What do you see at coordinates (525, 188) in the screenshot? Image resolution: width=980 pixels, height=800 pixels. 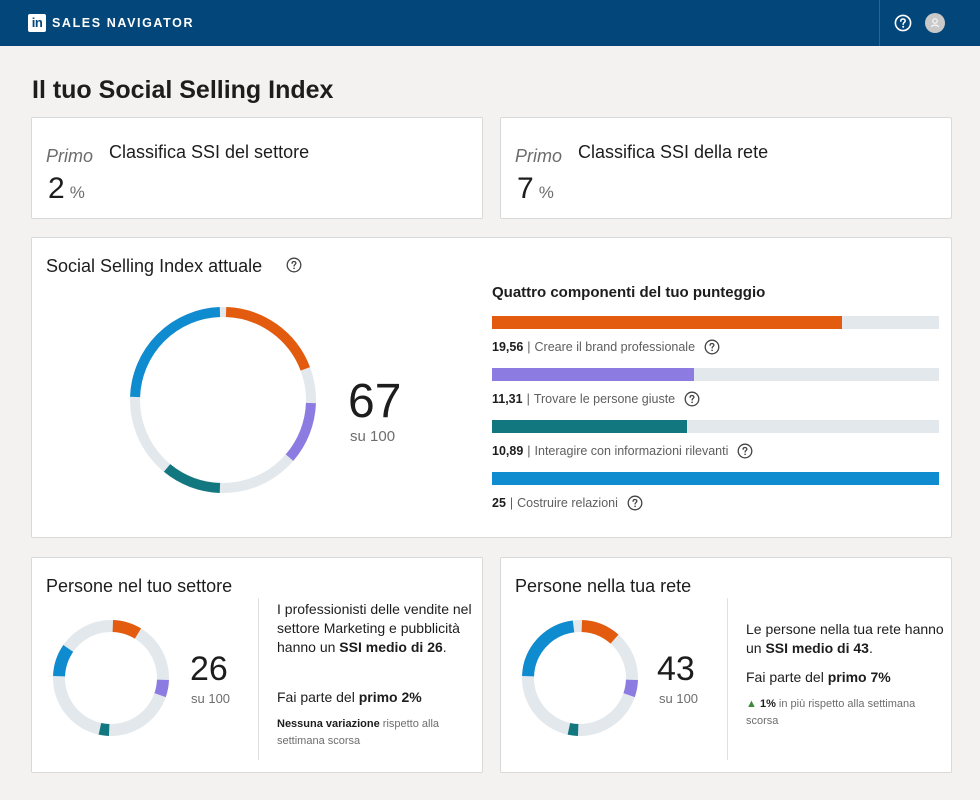 I see `rank-number: 7` at bounding box center [525, 188].